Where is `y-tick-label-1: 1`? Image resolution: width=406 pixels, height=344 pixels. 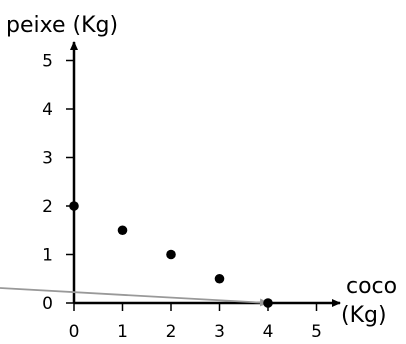 y-tick-label-1: 1 is located at coordinates (47, 256).